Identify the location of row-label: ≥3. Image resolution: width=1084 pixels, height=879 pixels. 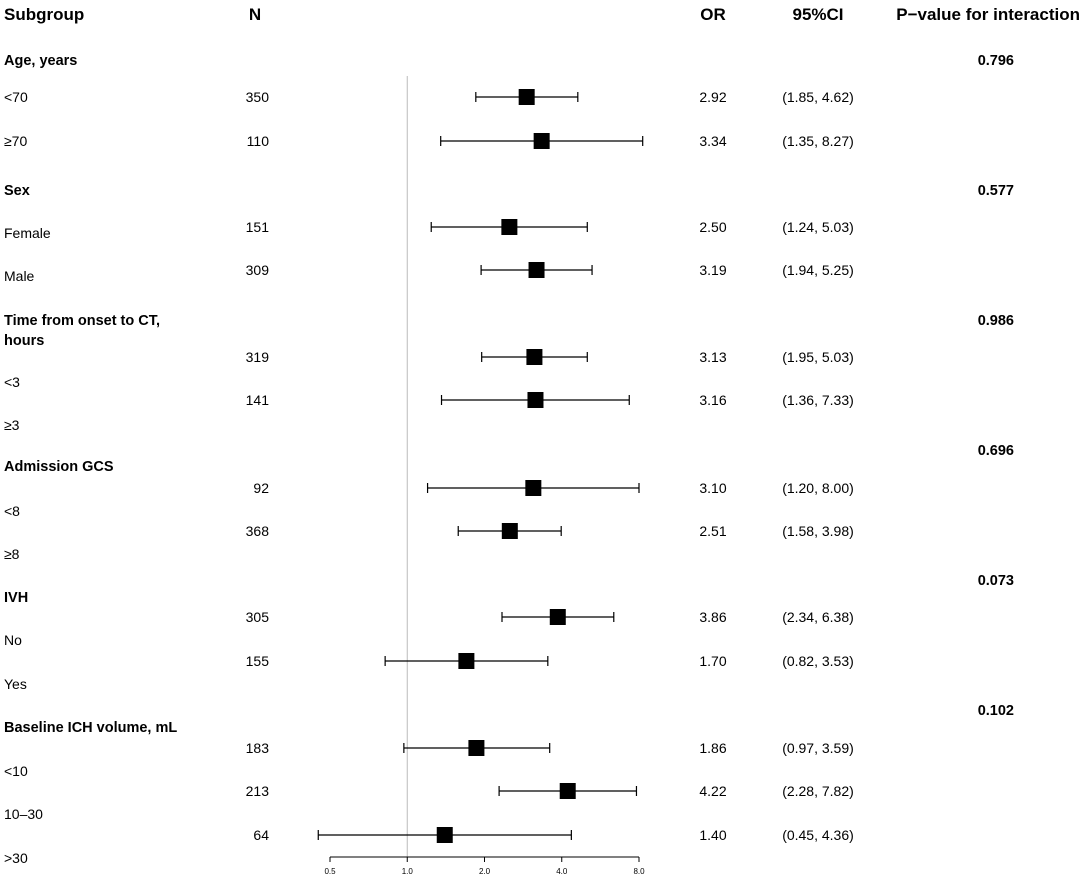
(12, 425).